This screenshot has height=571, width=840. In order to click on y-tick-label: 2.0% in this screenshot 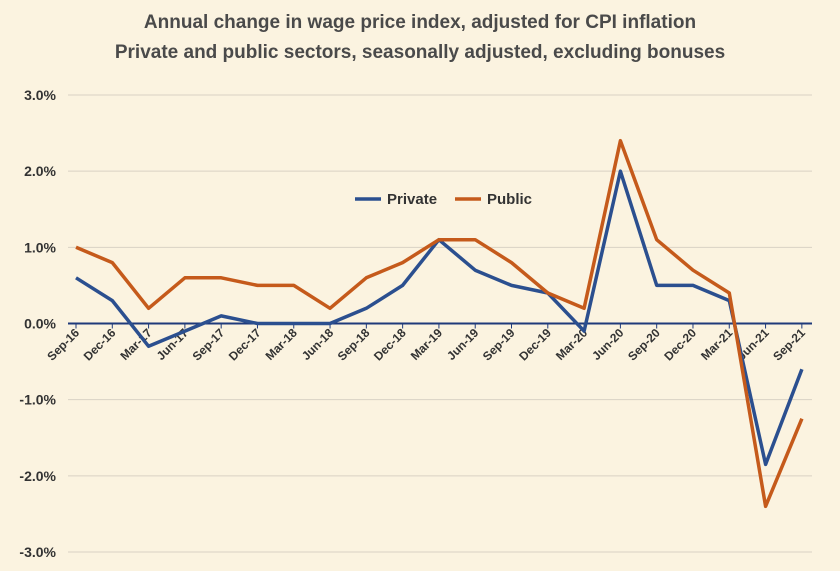, I will do `click(40, 171)`.